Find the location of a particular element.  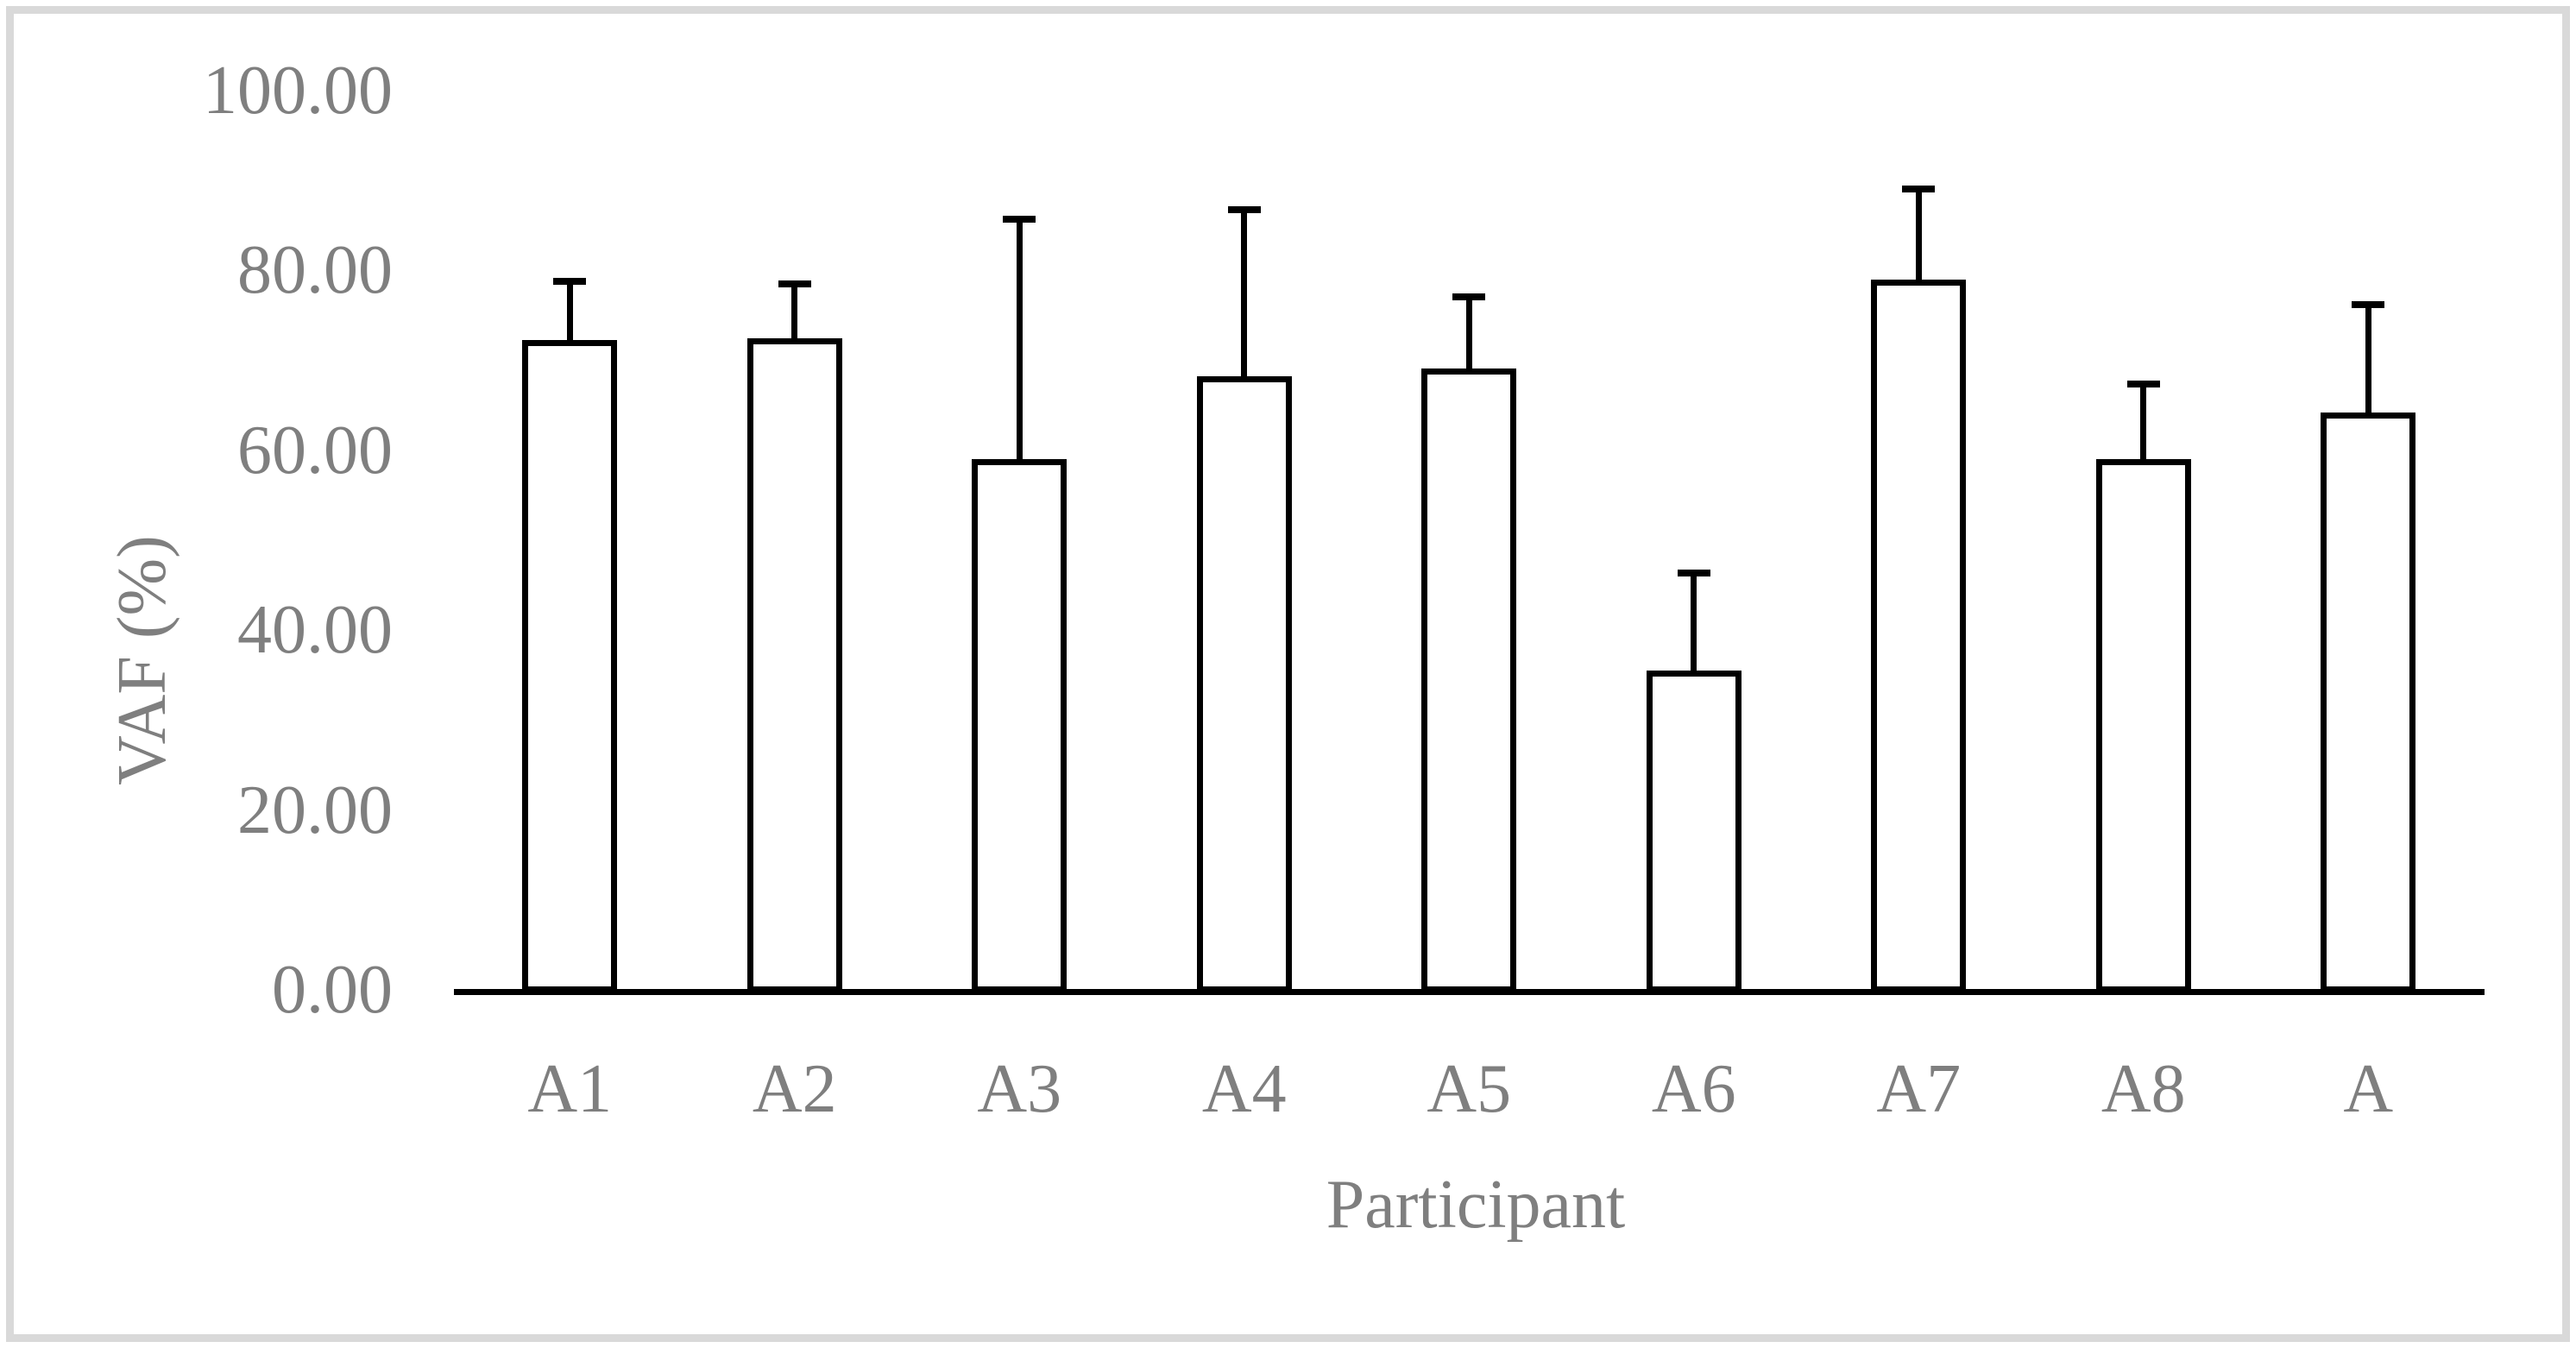

x-tick-label-A5: A5 is located at coordinates (1470, 1089).